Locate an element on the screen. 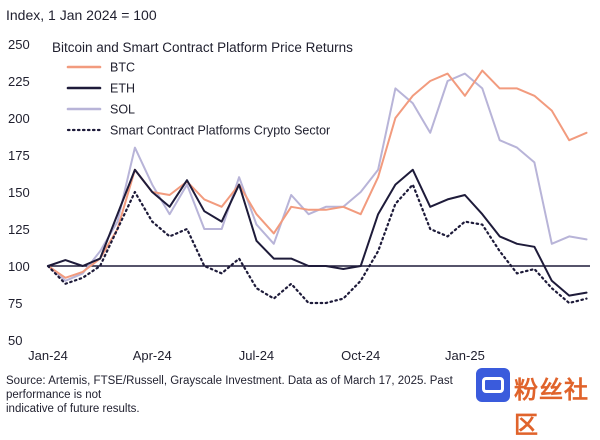  y-tick-label: 125 is located at coordinates (19, 229).